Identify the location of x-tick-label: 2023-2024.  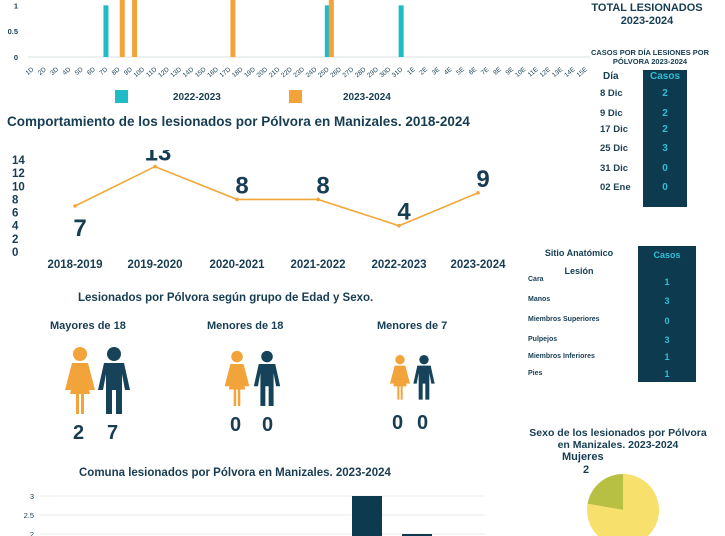
(479, 265).